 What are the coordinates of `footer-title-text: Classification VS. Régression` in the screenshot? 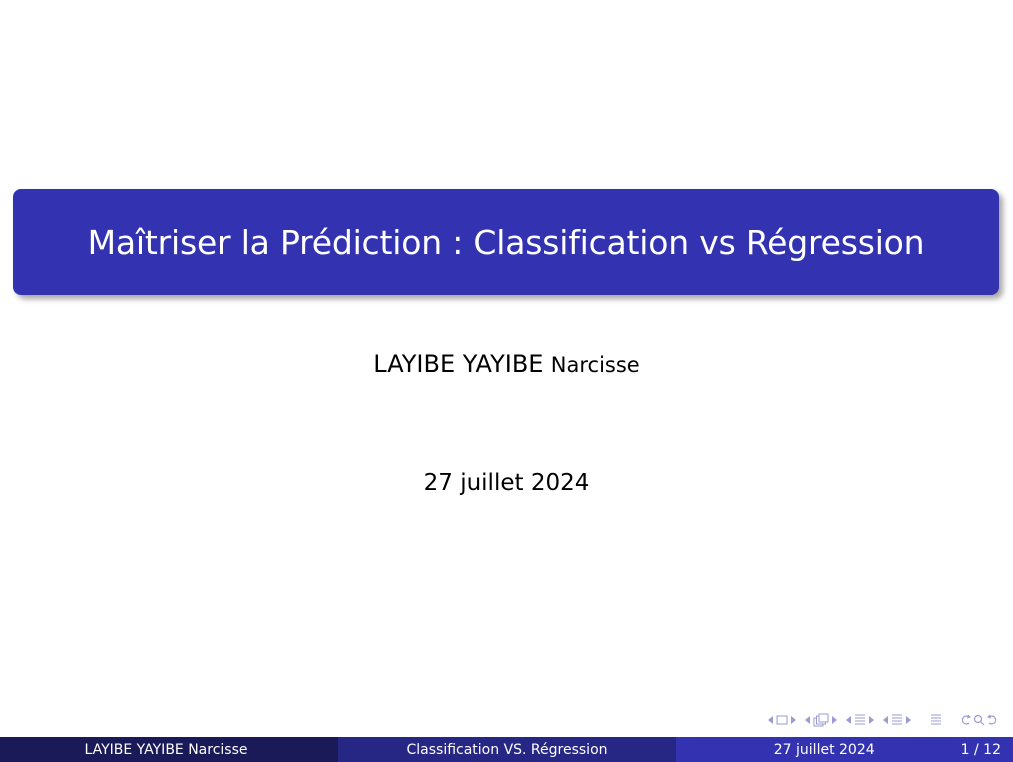 It's located at (507, 749).